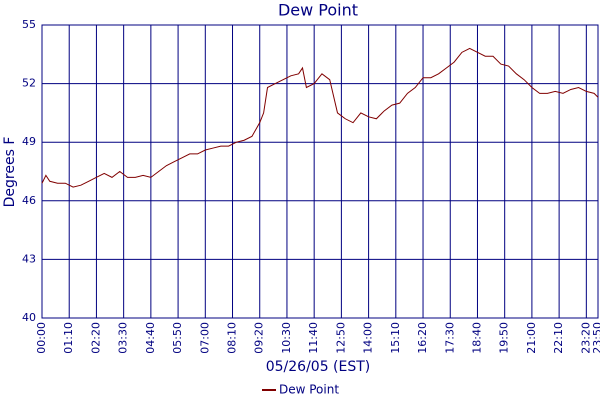  Describe the element at coordinates (204, 338) in the screenshot. I see `x-tick-label: 07:00` at that location.